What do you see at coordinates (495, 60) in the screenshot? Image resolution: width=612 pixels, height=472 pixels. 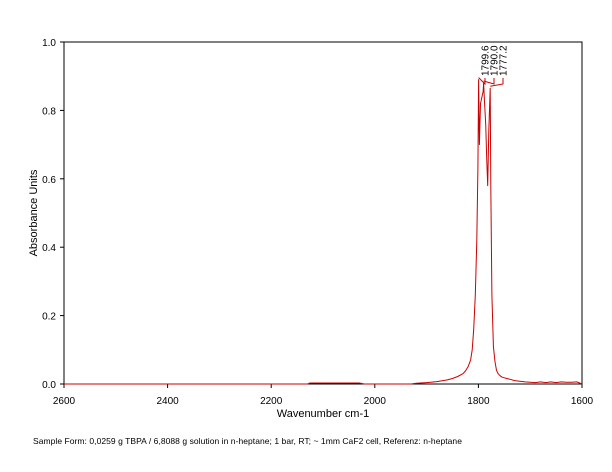 I see `peak-label: 1790.0` at bounding box center [495, 60].